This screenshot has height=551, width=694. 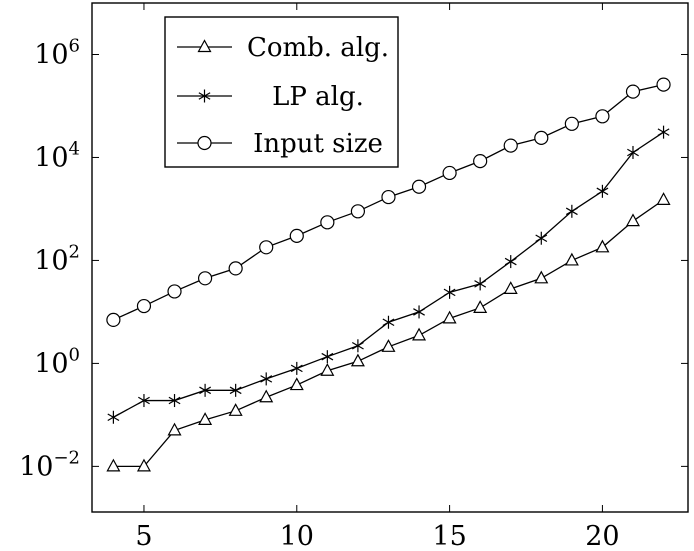 I want to click on y-tick-label: 10⁶, so click(x=57, y=52).